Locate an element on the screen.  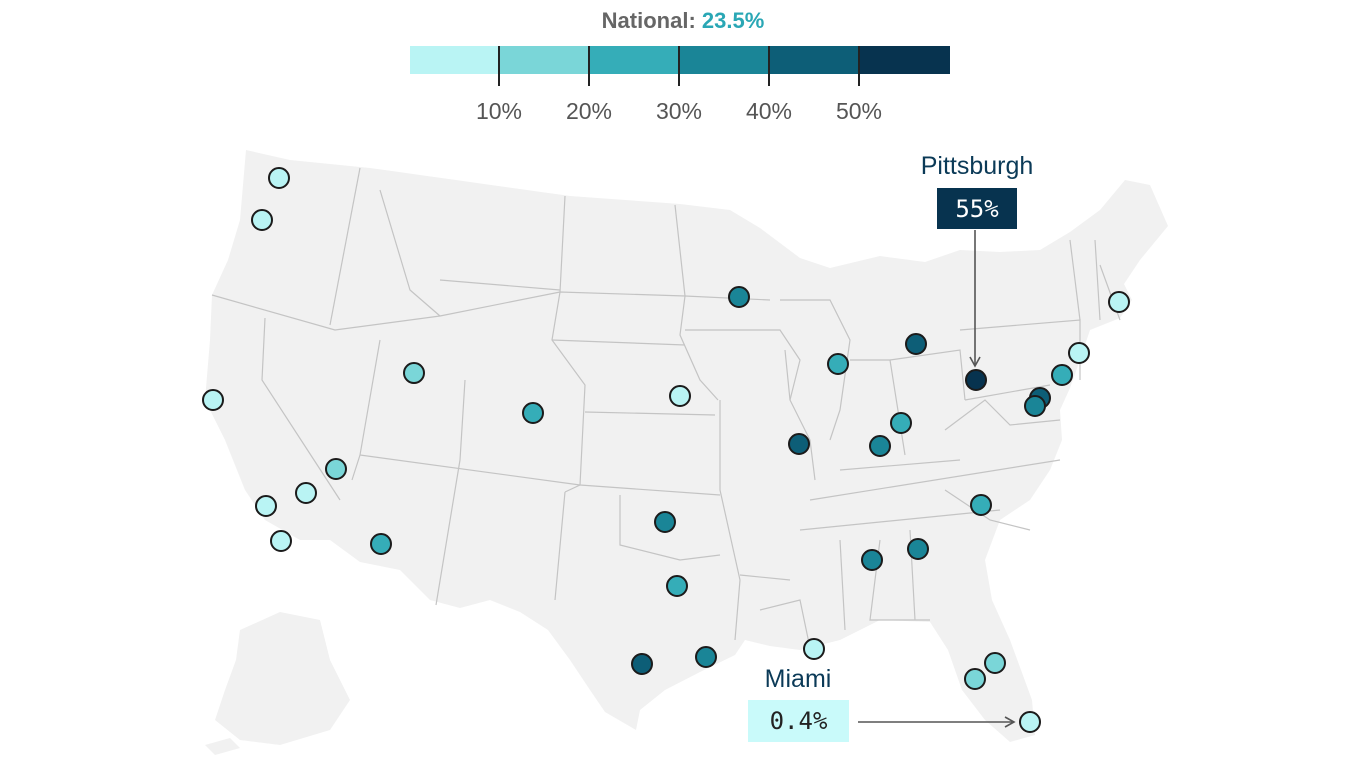
pittsburgh-value: 55% is located at coordinates (977, 208).